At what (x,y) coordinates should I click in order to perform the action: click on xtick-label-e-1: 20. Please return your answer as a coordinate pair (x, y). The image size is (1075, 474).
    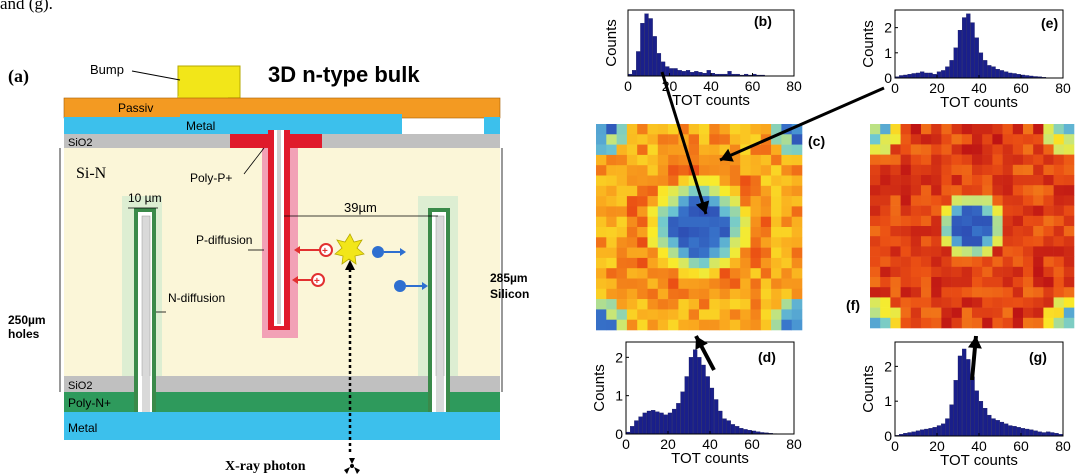
    Looking at the image, I should click on (937, 88).